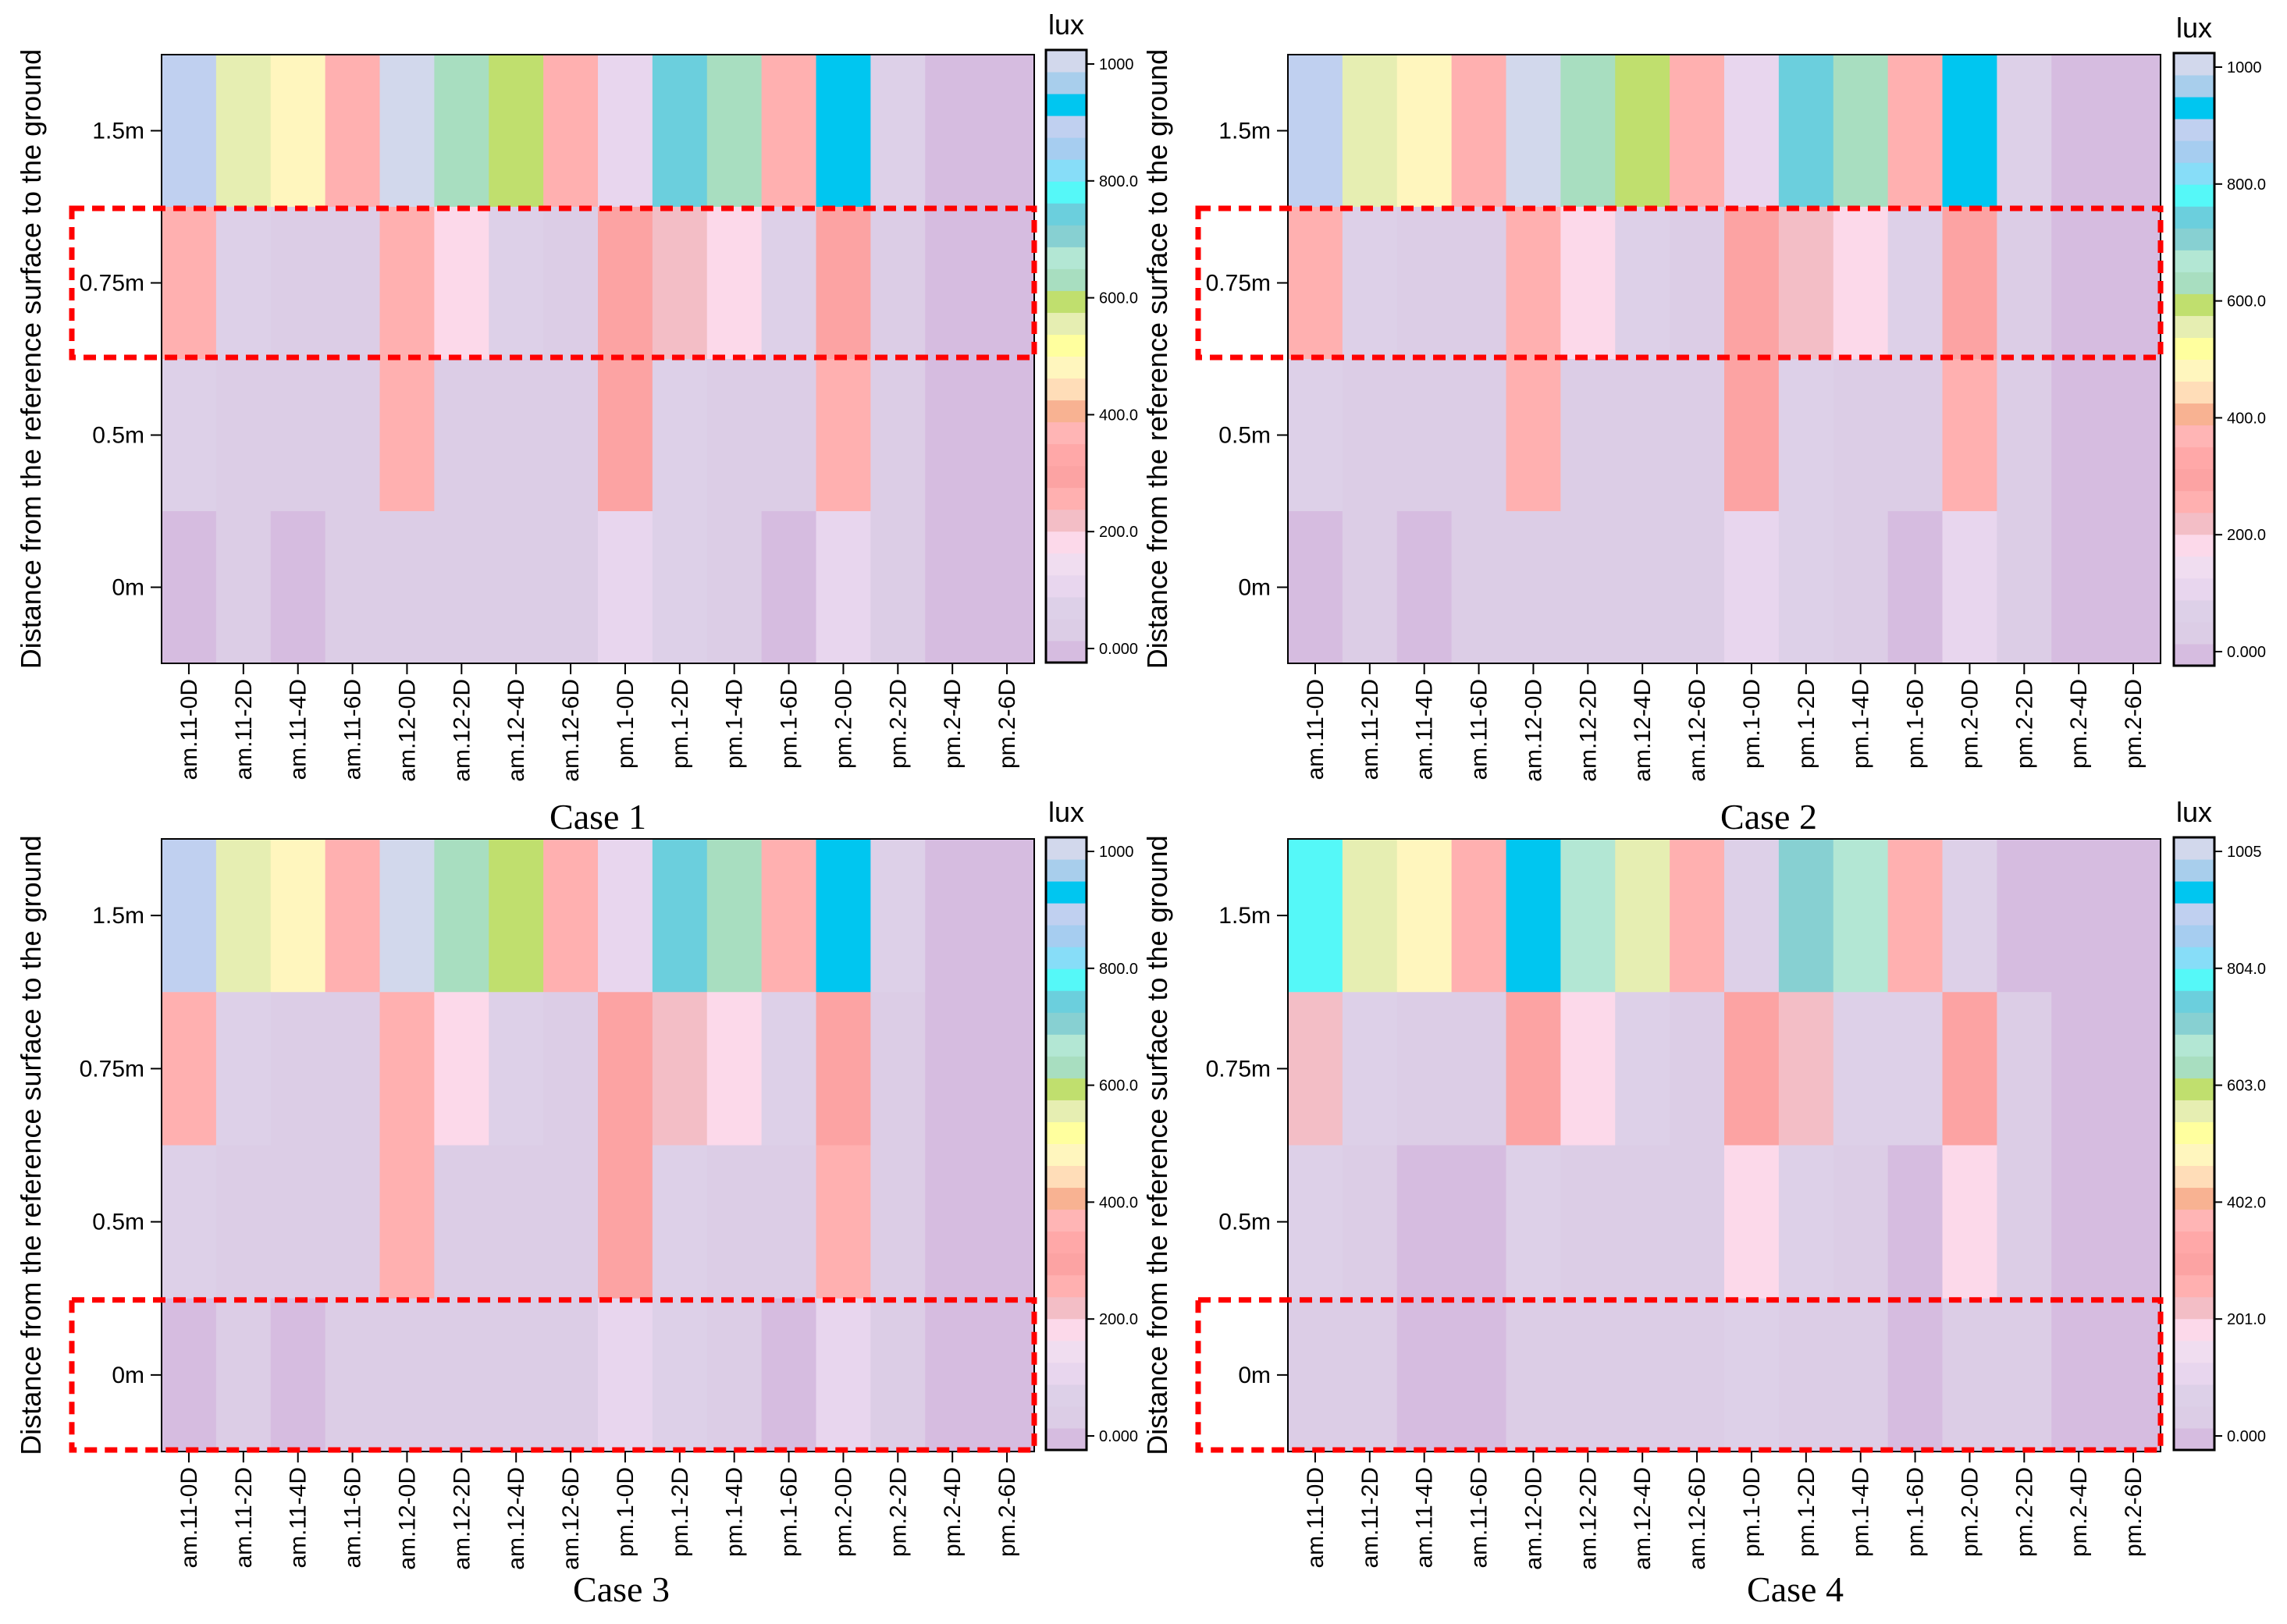 The height and width of the screenshot is (1624, 2287). I want to click on x-tick-label: am.11-6D, so click(353, 1518).